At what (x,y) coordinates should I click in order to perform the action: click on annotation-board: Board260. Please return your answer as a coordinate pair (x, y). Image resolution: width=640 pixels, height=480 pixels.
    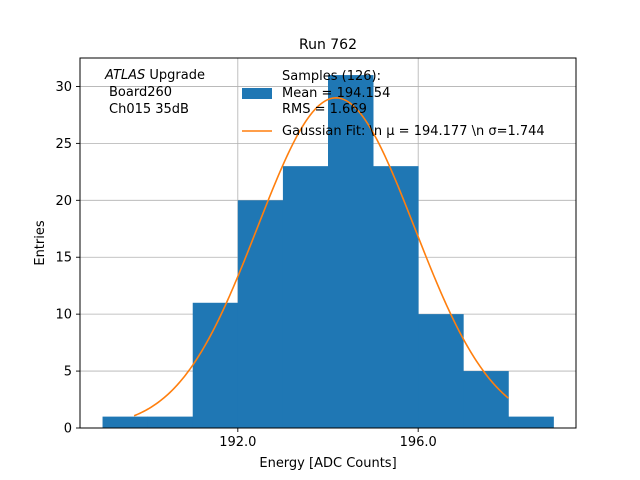
    Looking at the image, I should click on (140, 92).